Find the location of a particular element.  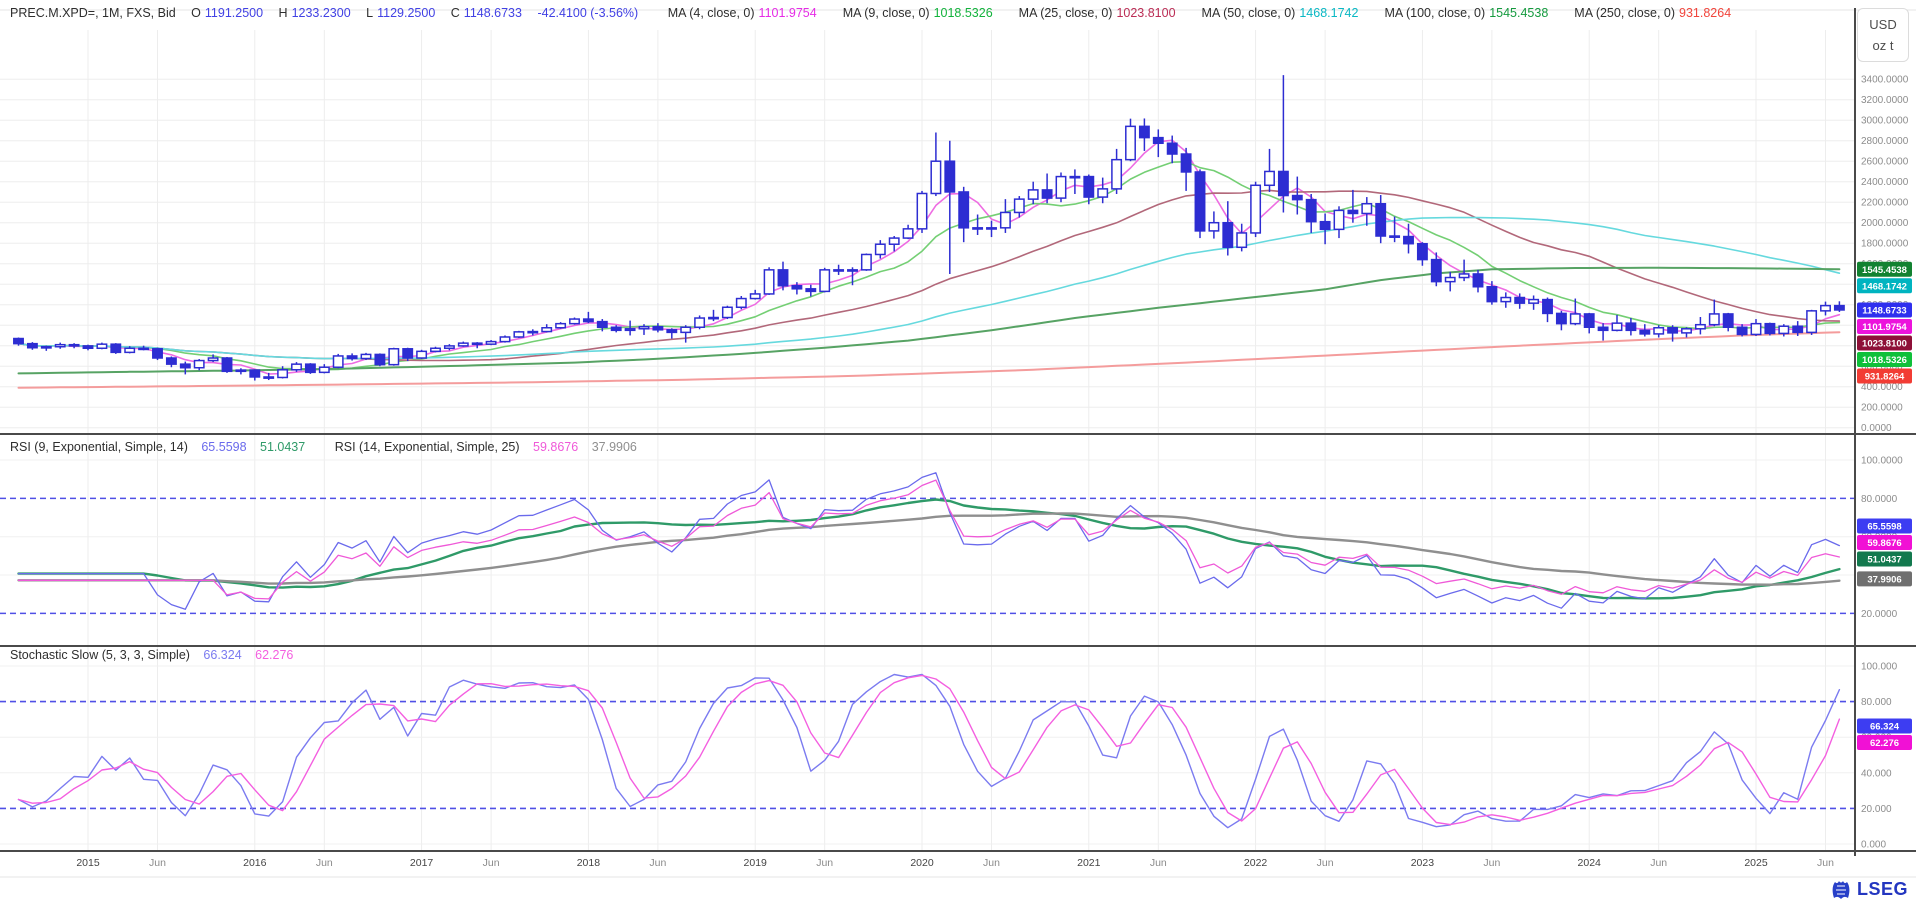

svg-text: 1800.0000 is located at coordinates (1885, 244).